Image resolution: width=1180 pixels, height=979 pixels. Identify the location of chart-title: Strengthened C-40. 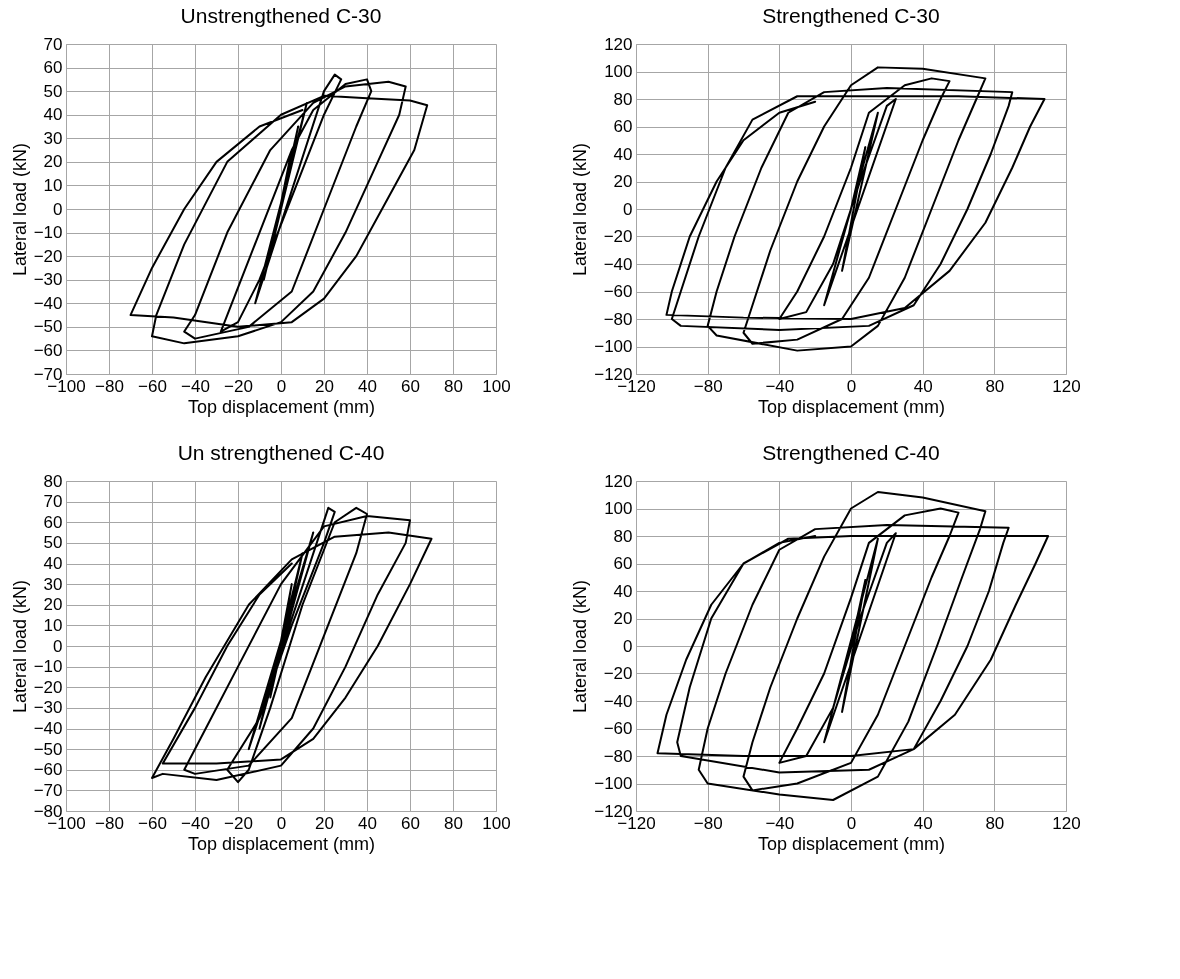
(851, 452).